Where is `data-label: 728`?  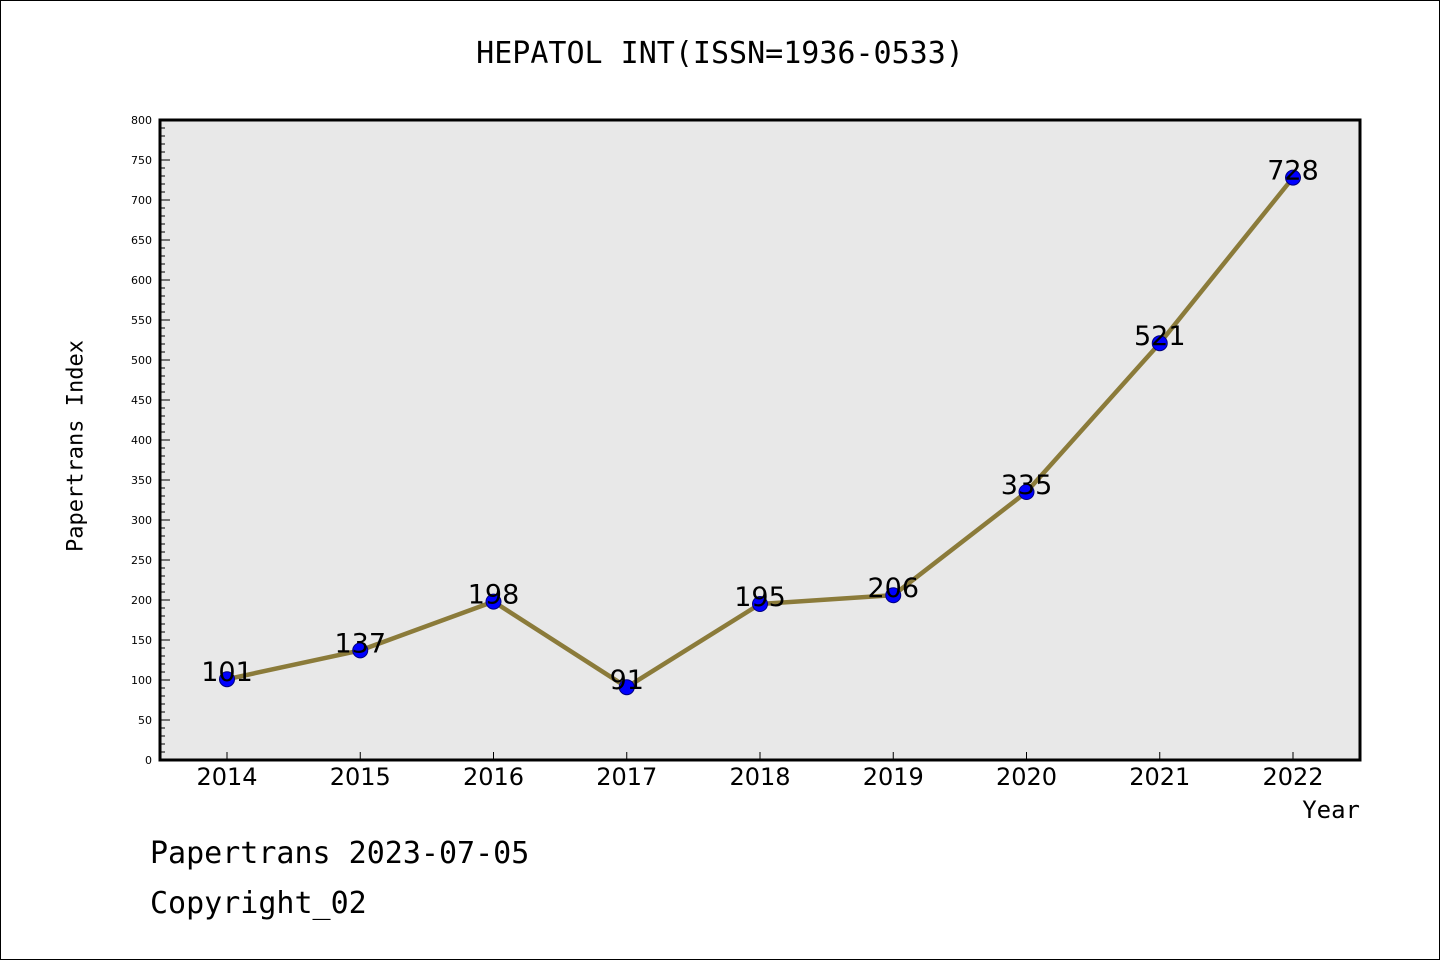
data-label: 728 is located at coordinates (1293, 171).